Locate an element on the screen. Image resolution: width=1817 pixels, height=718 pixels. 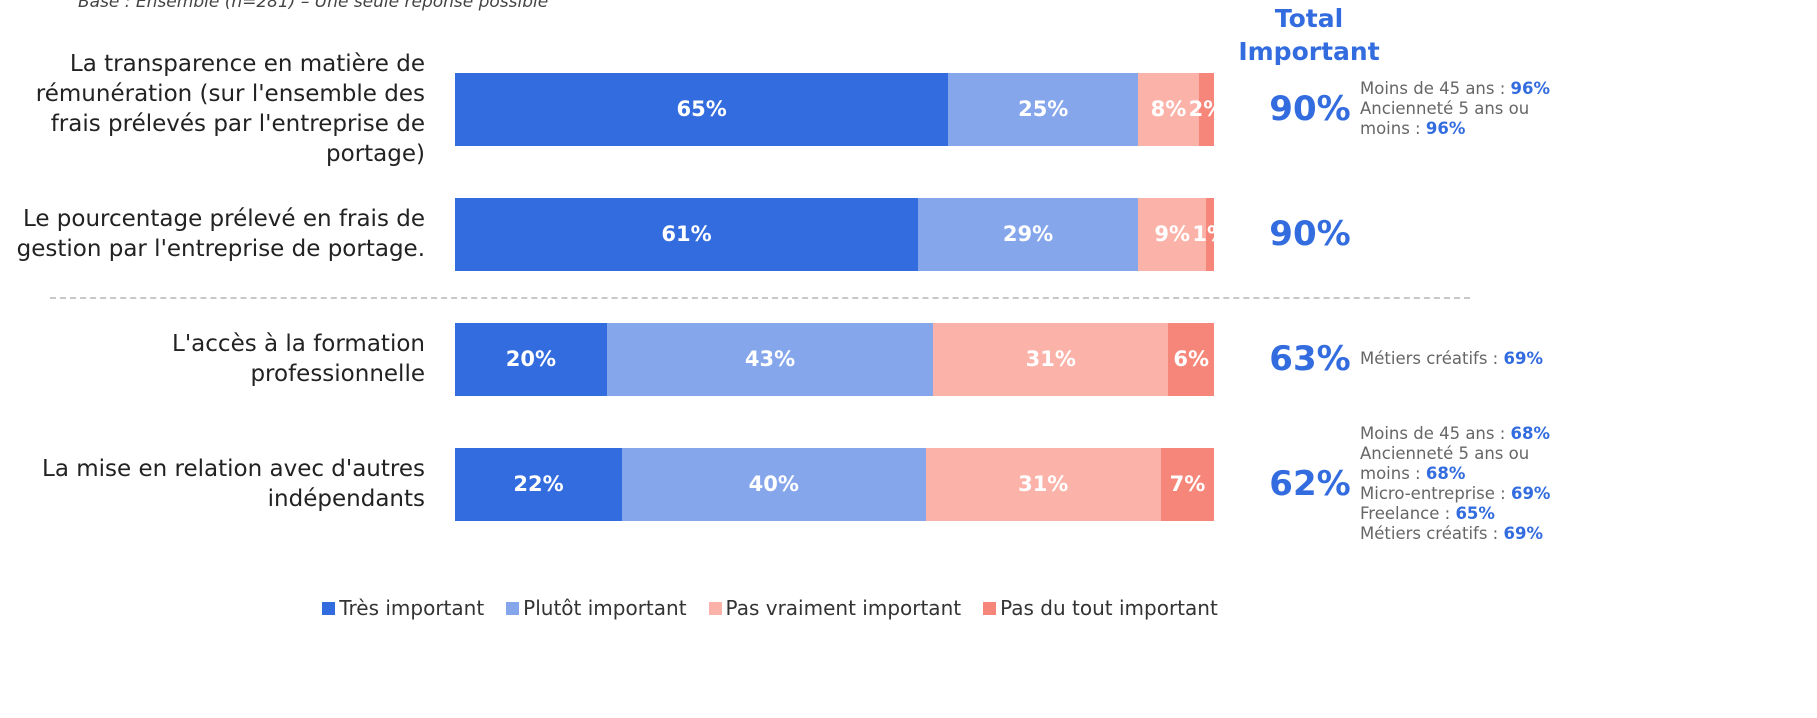
notes: Métiers créatifs : 69% is located at coordinates (1465, 359).